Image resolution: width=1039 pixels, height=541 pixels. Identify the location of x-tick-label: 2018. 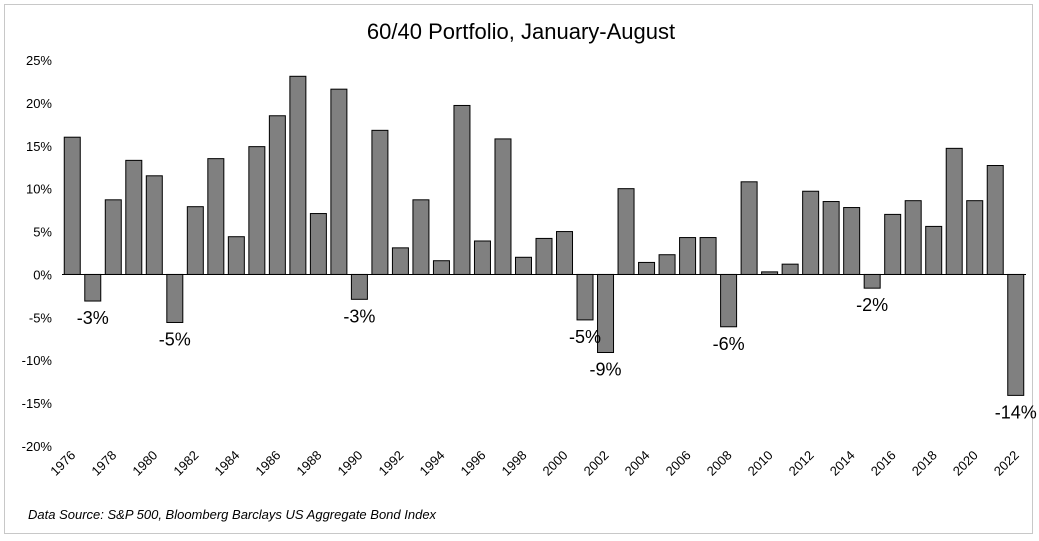
(924, 463).